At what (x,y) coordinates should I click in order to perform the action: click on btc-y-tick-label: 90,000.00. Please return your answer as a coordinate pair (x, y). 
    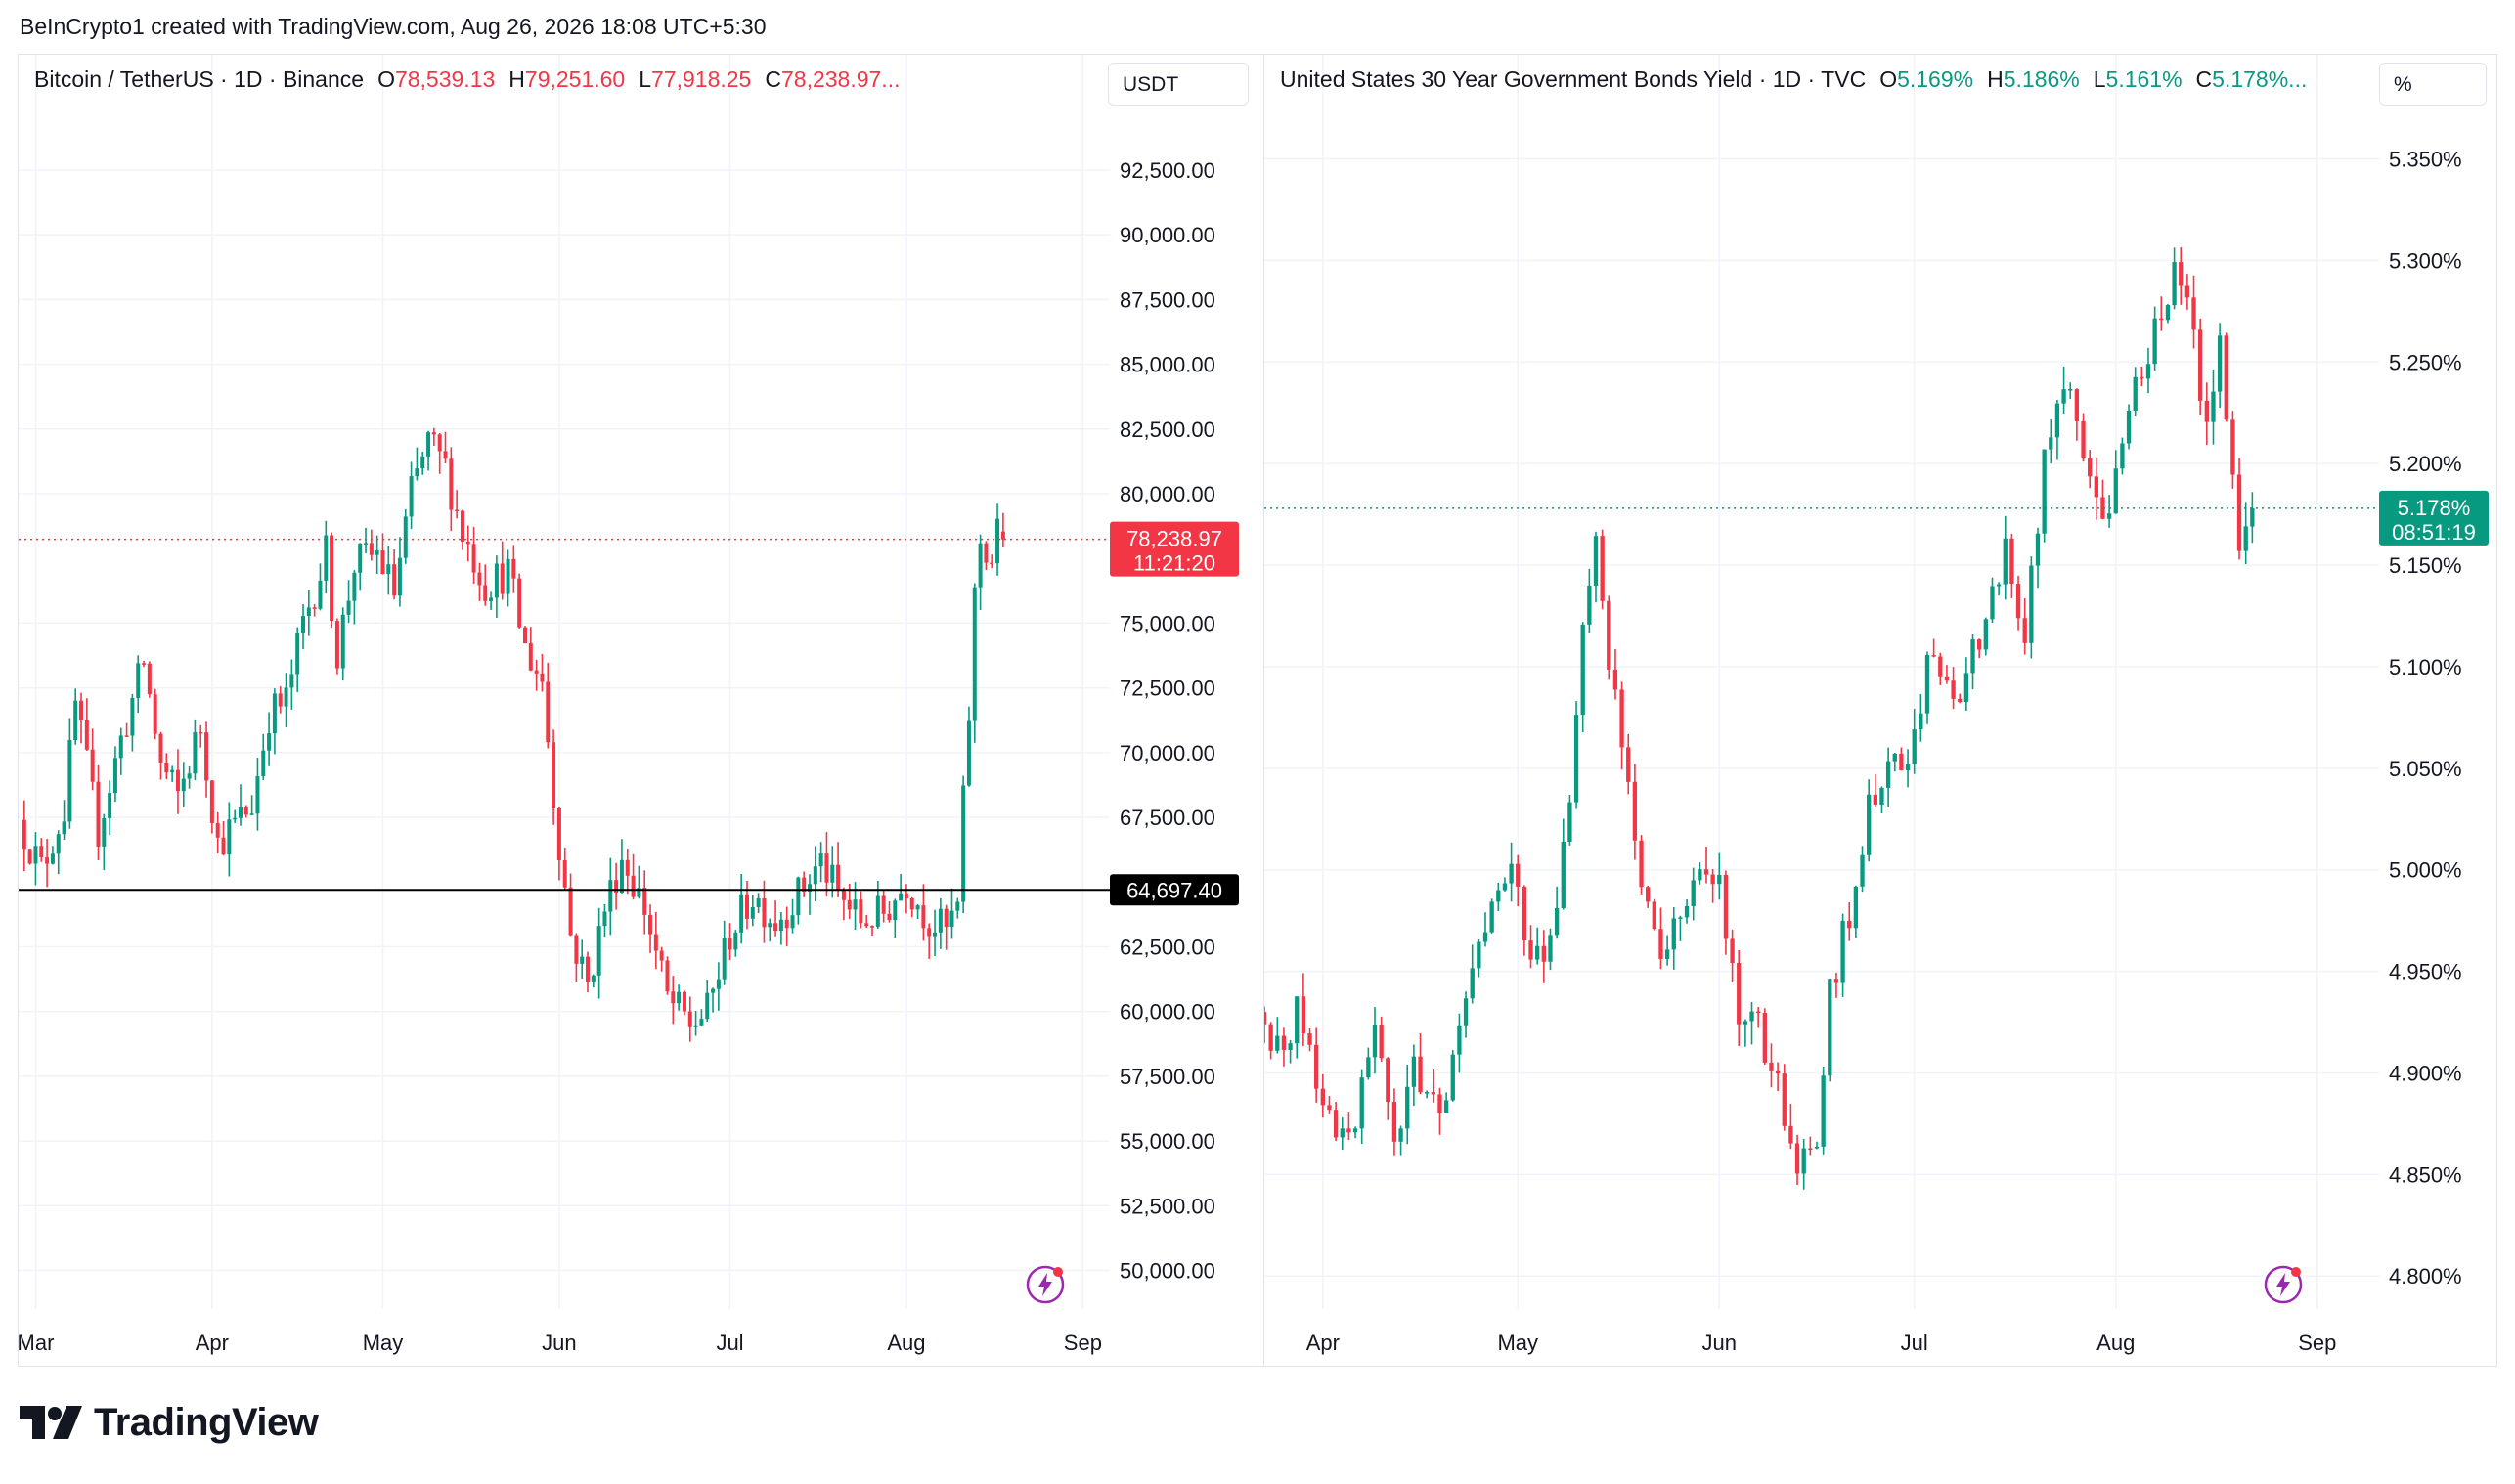
    Looking at the image, I should click on (1167, 235).